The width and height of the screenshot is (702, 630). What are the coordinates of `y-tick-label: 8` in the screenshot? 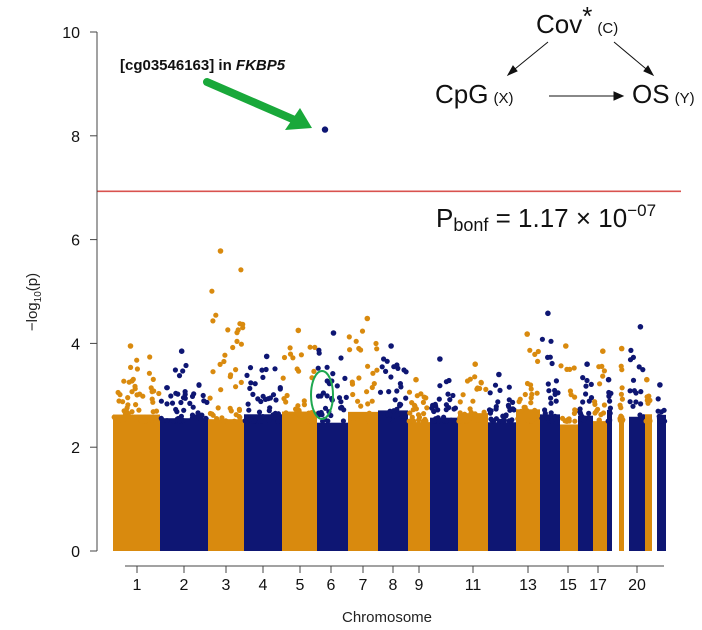 It's located at (75, 137).